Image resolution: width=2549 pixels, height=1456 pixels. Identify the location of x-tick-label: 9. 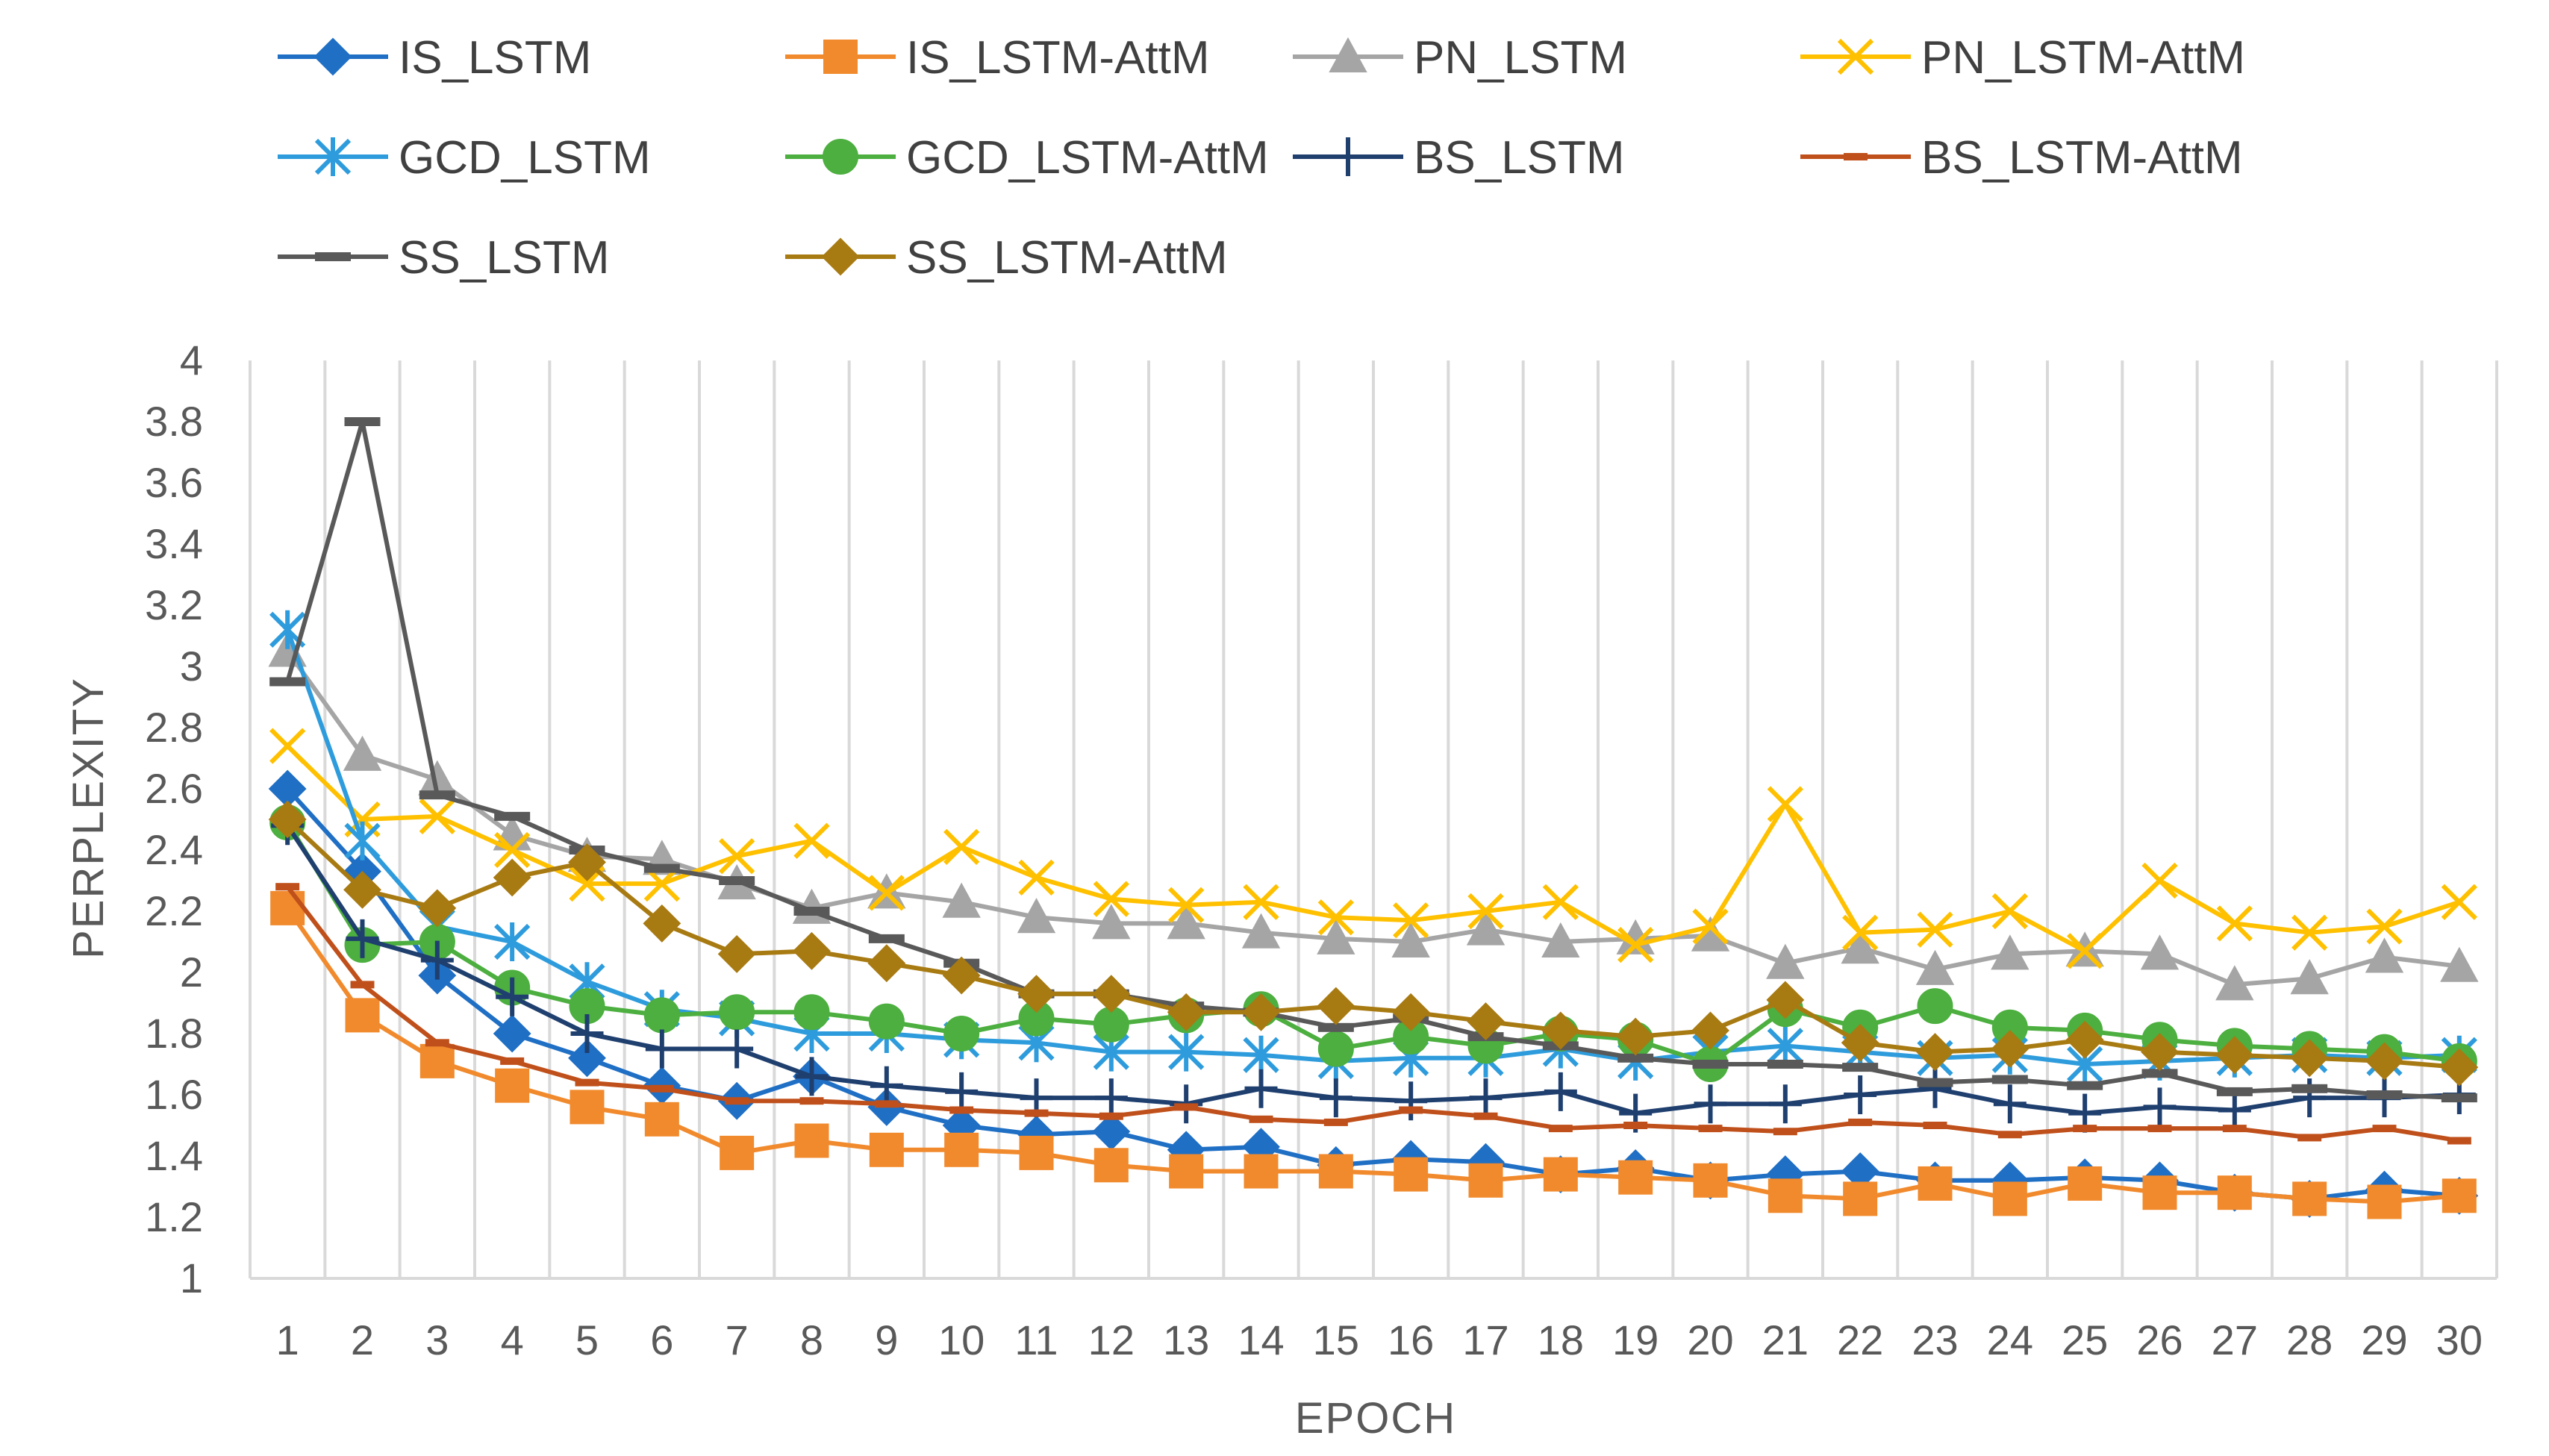
(886, 1339).